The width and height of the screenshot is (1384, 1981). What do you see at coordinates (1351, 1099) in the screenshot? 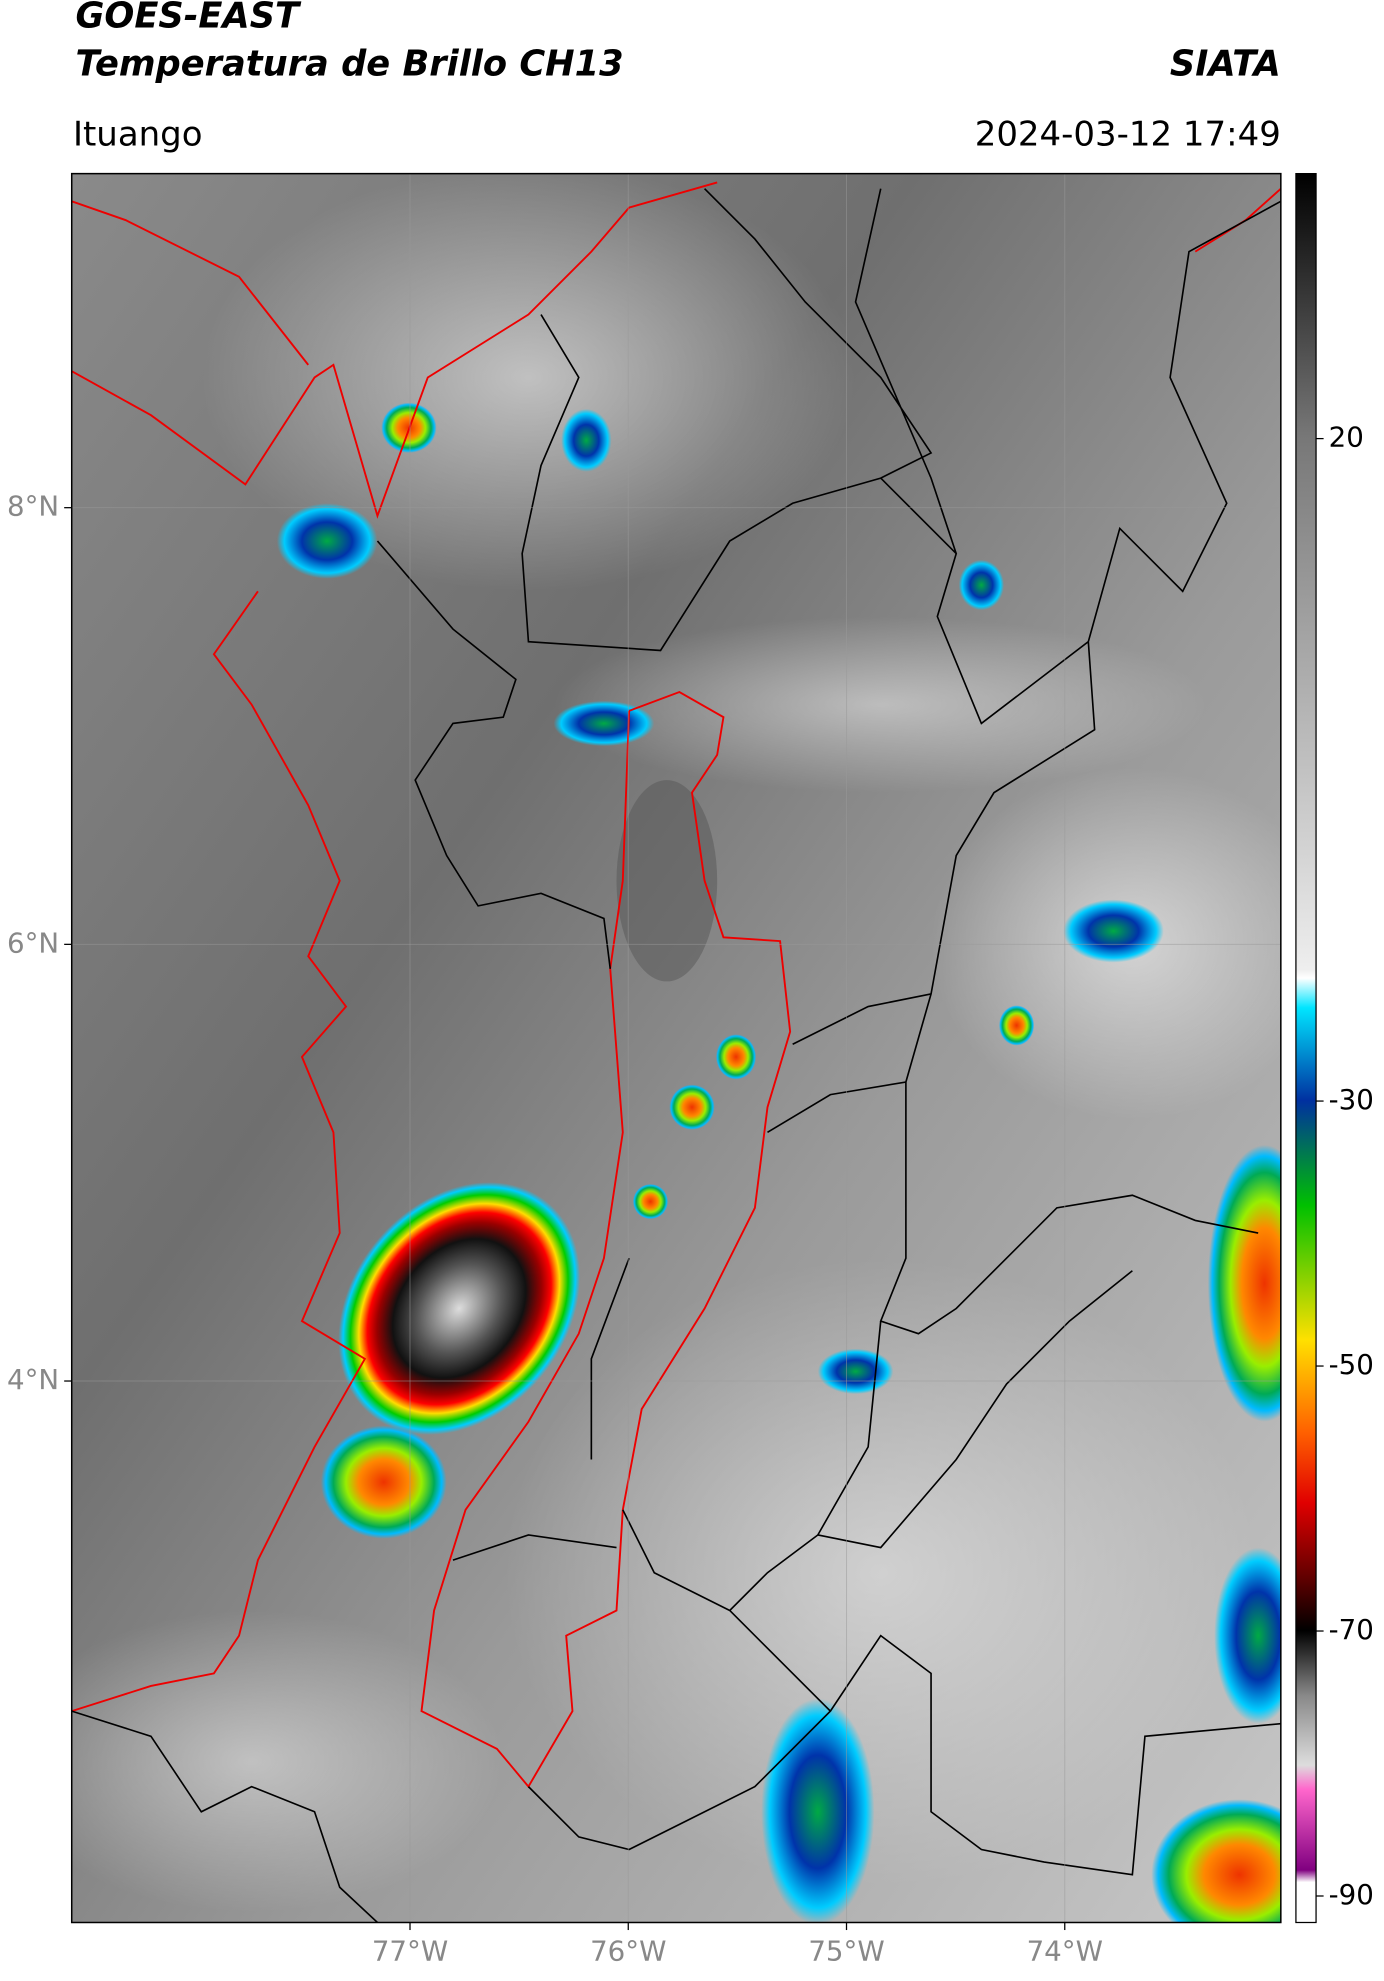
I see `colorbar-tick-label: -30` at bounding box center [1351, 1099].